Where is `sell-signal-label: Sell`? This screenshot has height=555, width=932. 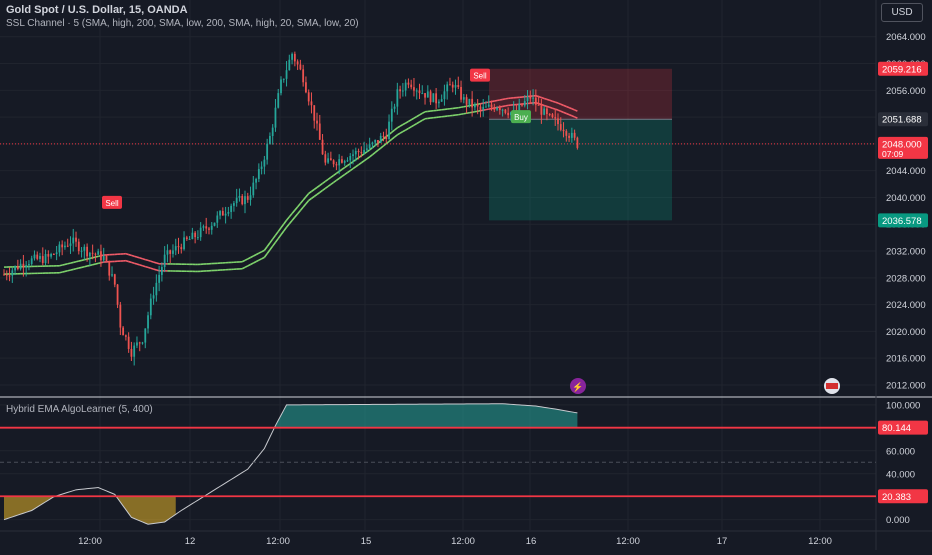
sell-signal-label: Sell is located at coordinates (480, 76).